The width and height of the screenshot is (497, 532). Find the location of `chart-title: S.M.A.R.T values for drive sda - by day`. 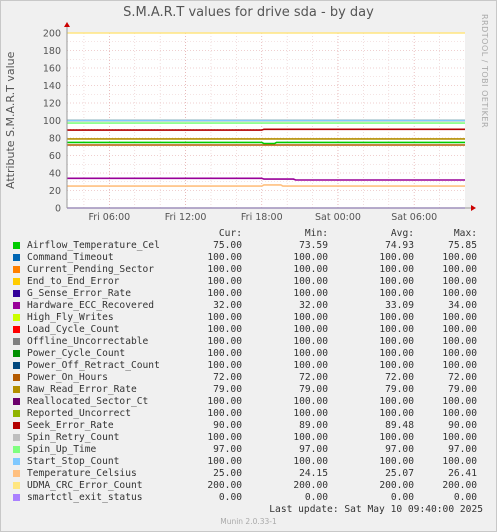

chart-title: S.M.A.R.T values for drive sda - by day is located at coordinates (248, 12).